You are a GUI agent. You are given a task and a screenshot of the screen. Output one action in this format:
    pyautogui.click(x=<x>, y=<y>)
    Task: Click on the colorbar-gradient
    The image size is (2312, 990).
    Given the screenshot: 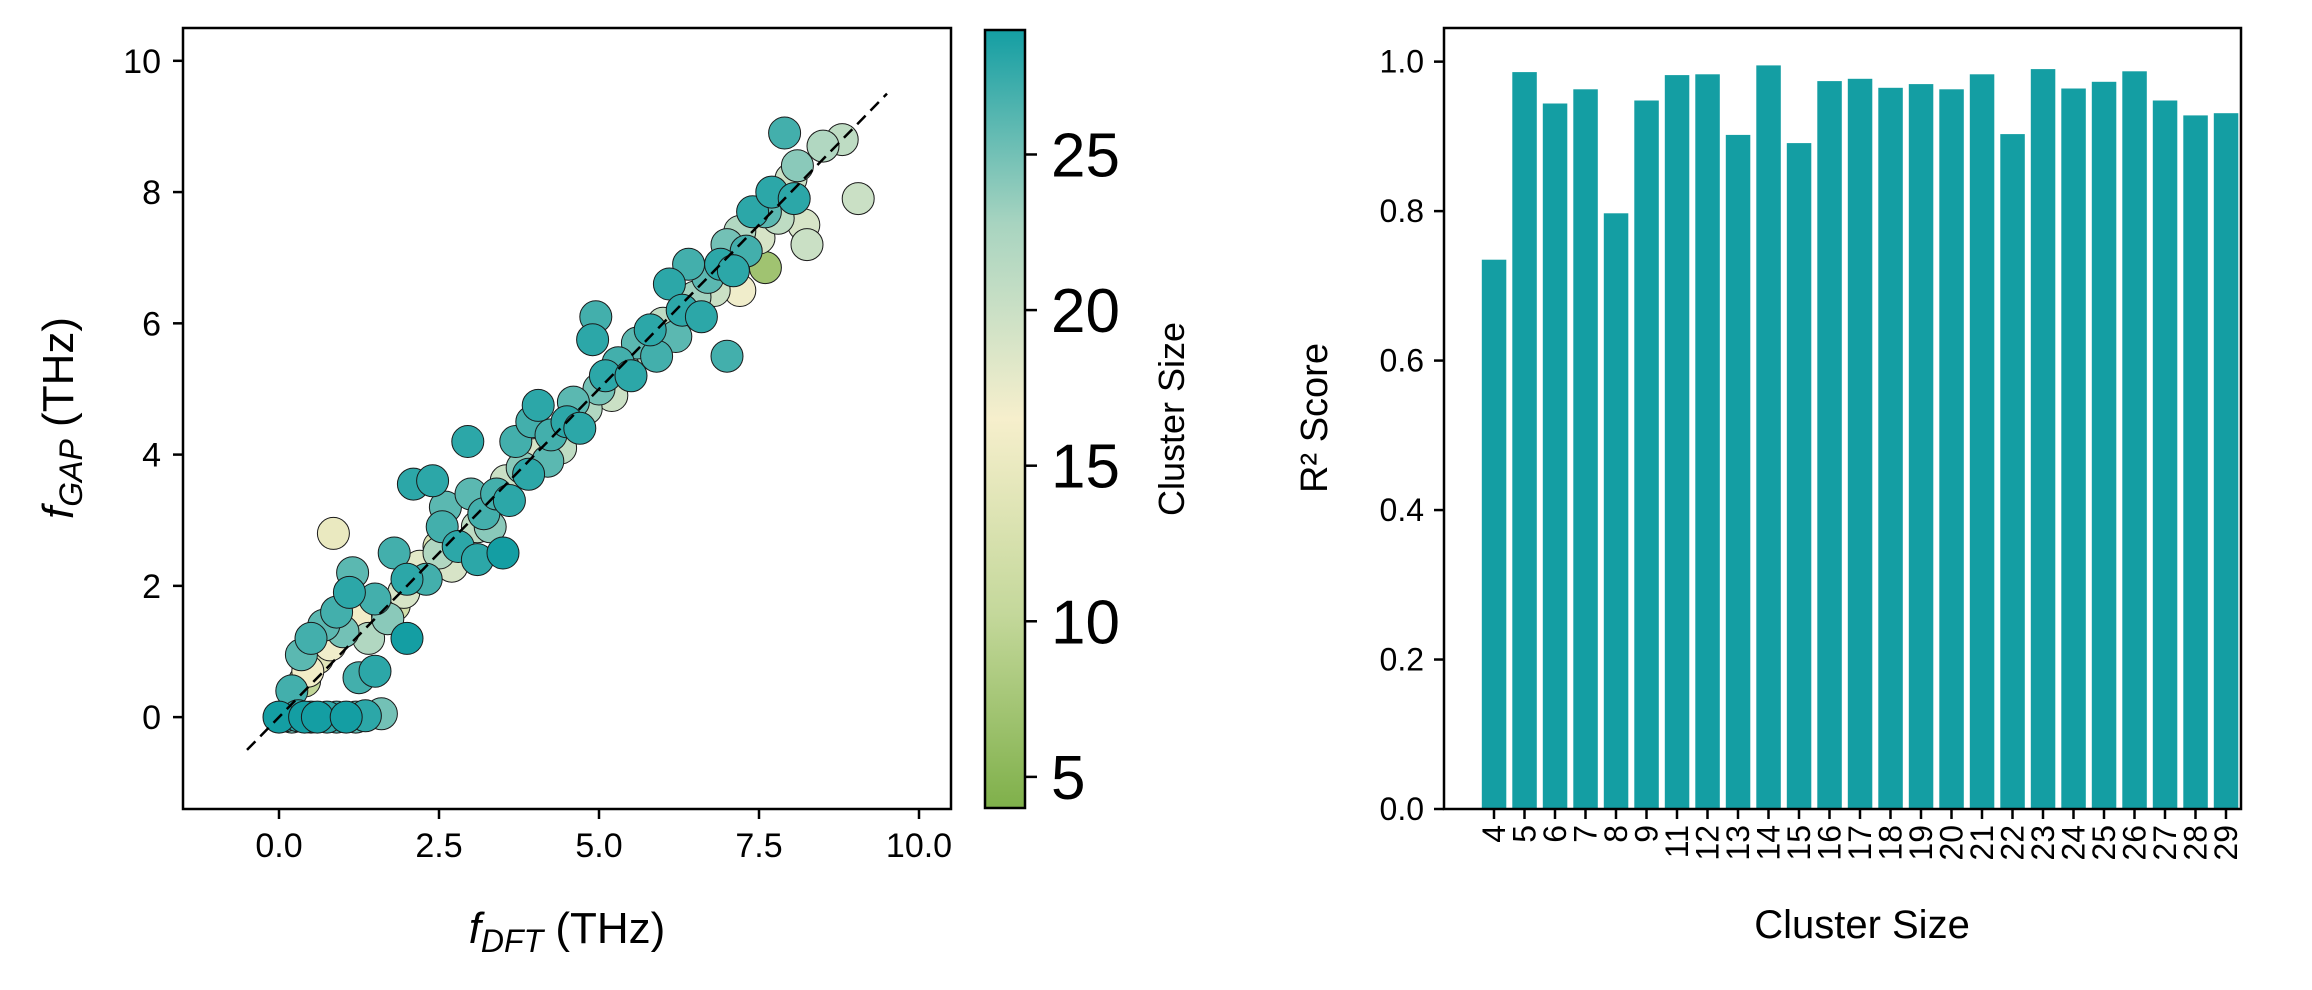 What is the action you would take?
    pyautogui.click(x=1005, y=419)
    